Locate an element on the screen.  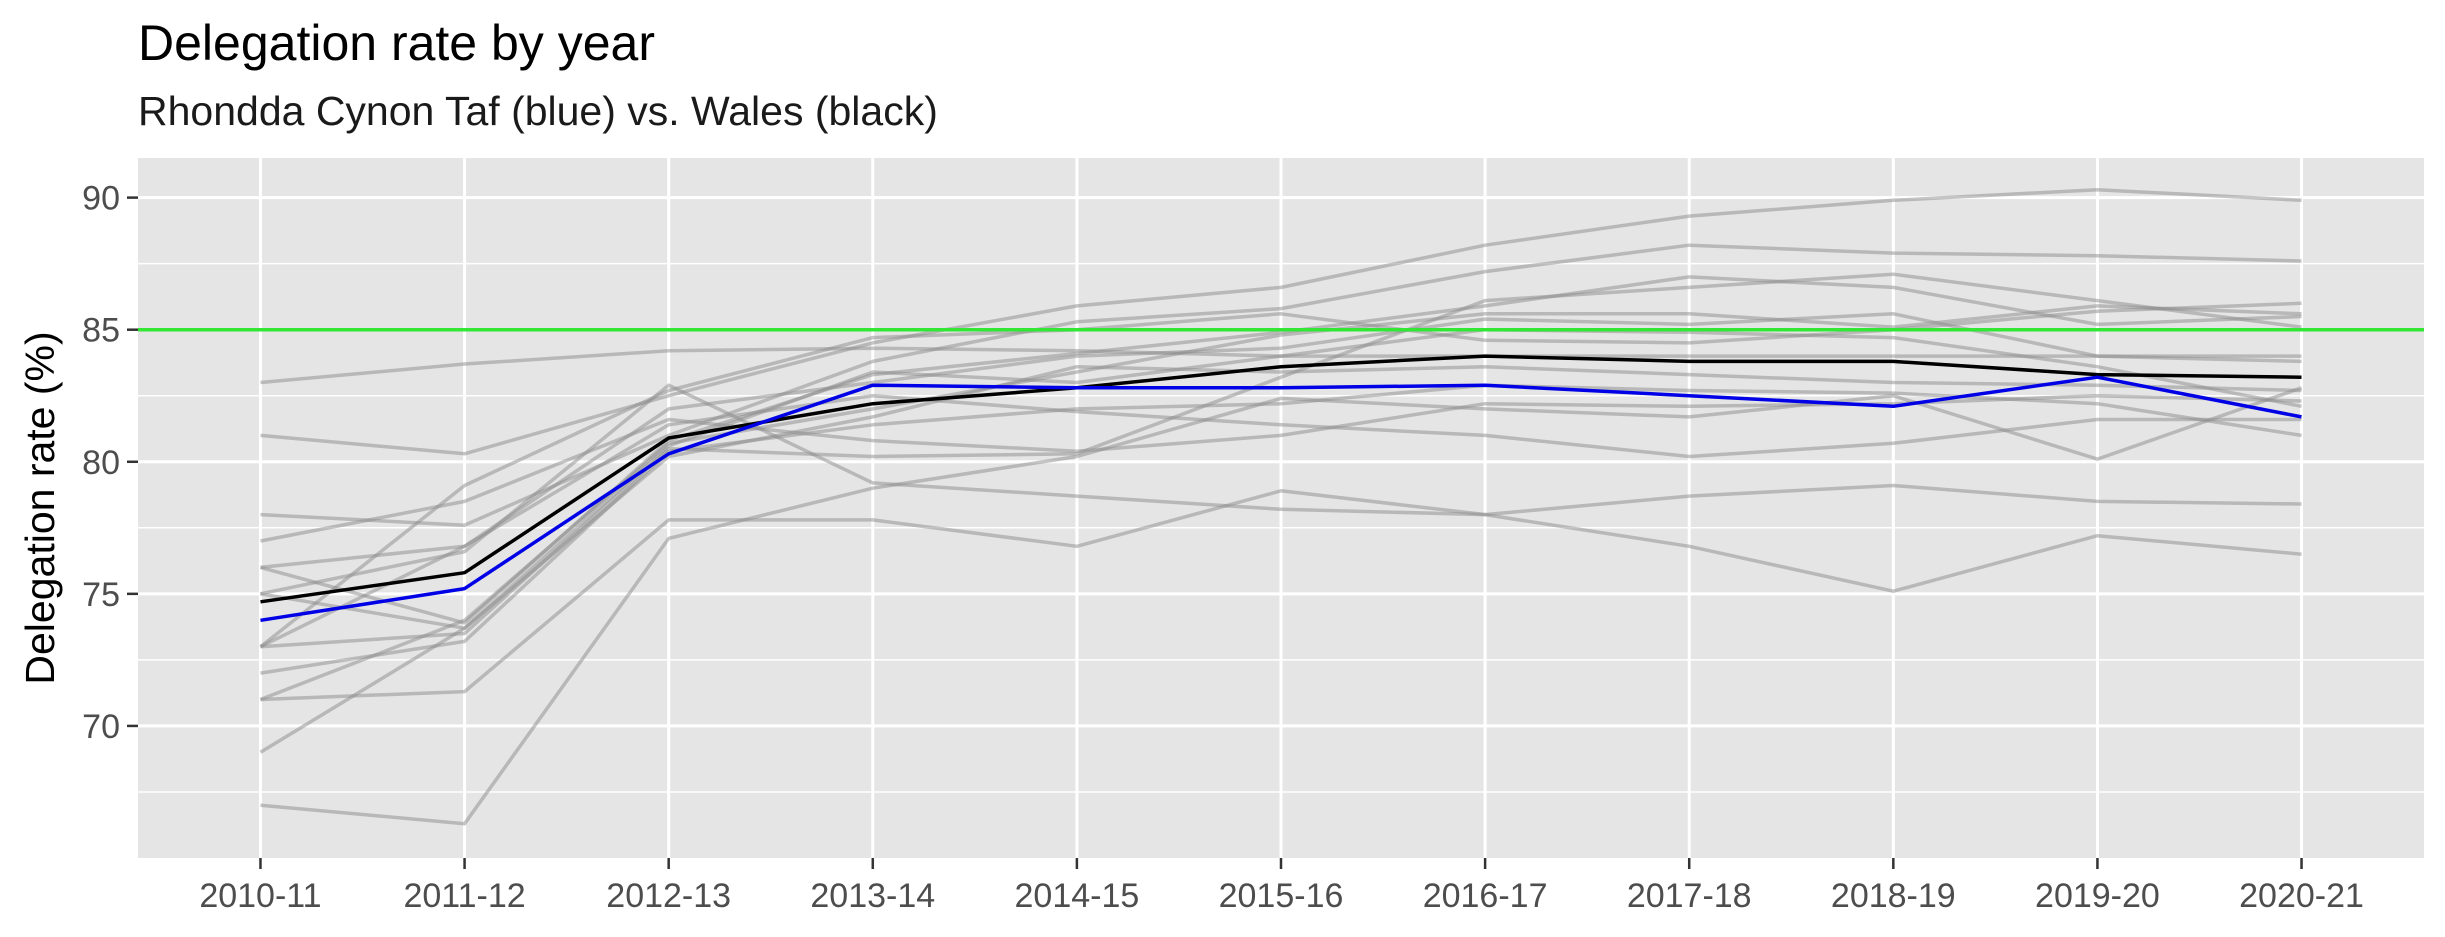
y-tick-label: 70 is located at coordinates (101, 727).